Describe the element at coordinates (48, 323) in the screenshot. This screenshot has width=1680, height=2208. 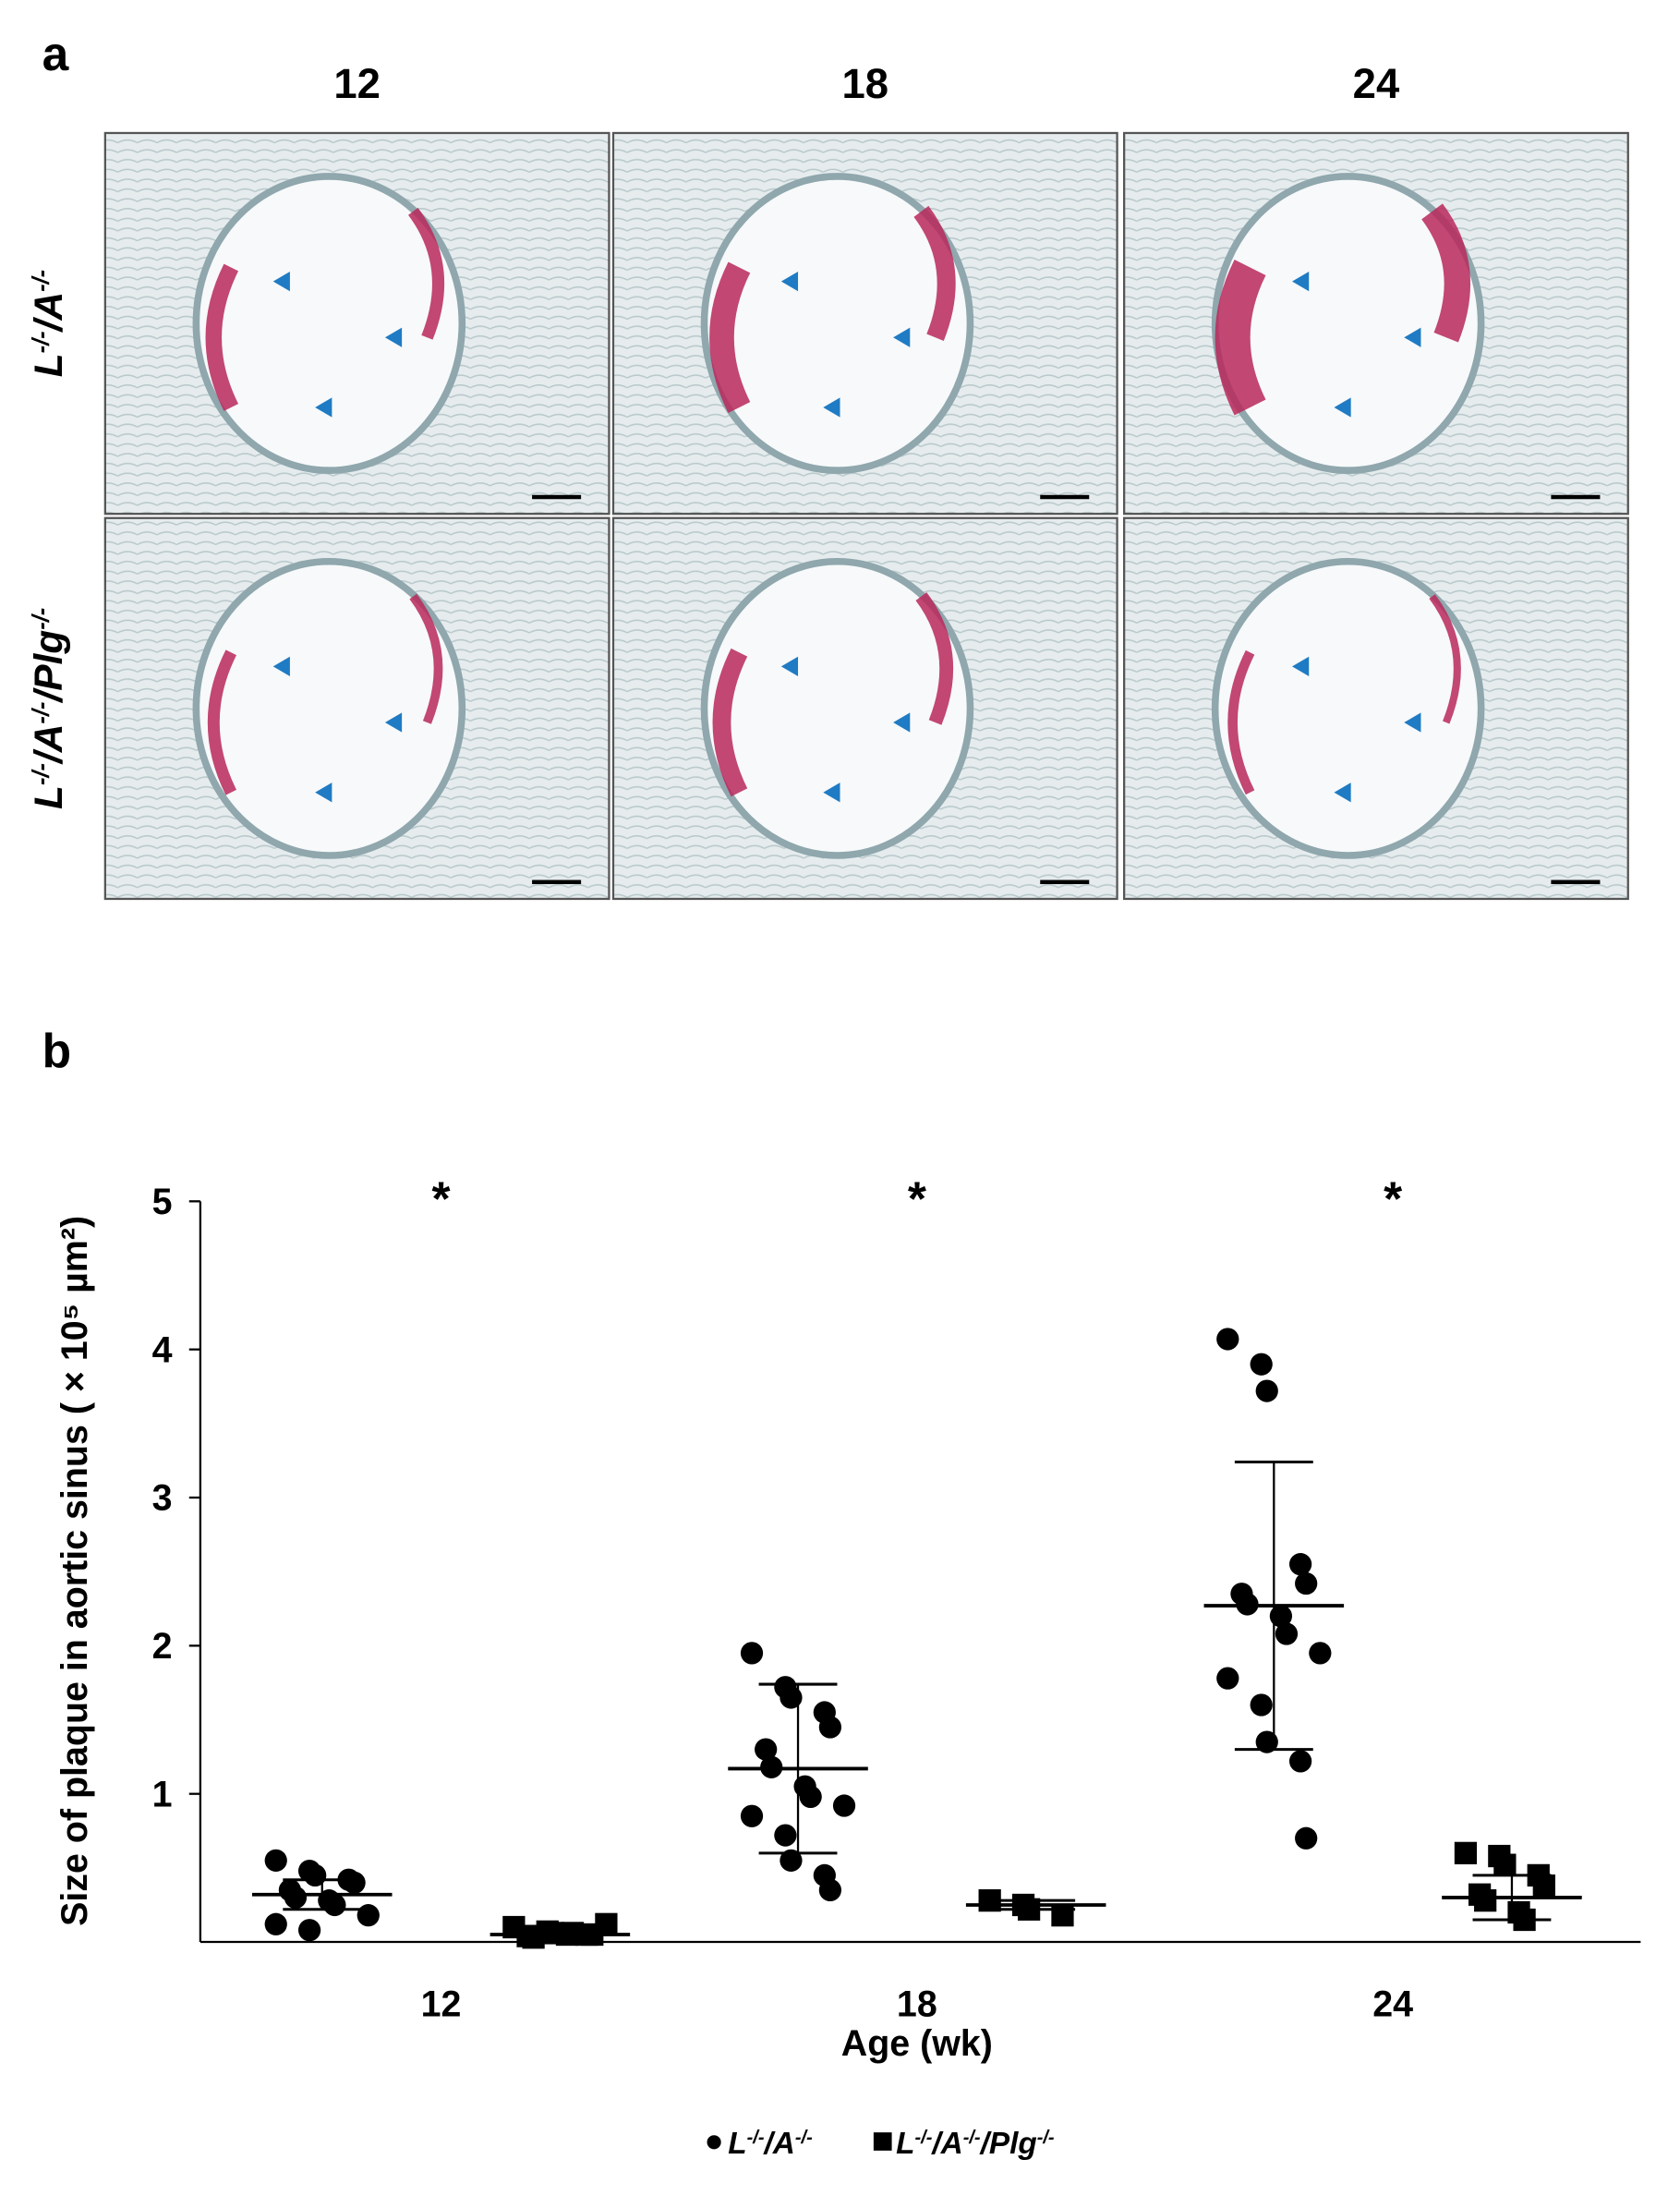
I see `row-label: L-/-/A-/-` at that location.